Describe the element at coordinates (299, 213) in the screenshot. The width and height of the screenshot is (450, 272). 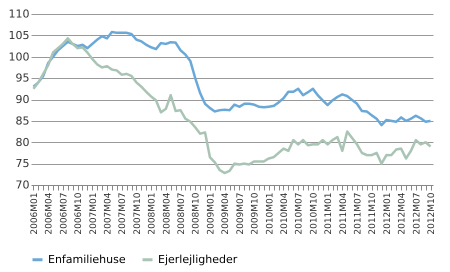
I see `x-tick-label: 2010M07` at that location.